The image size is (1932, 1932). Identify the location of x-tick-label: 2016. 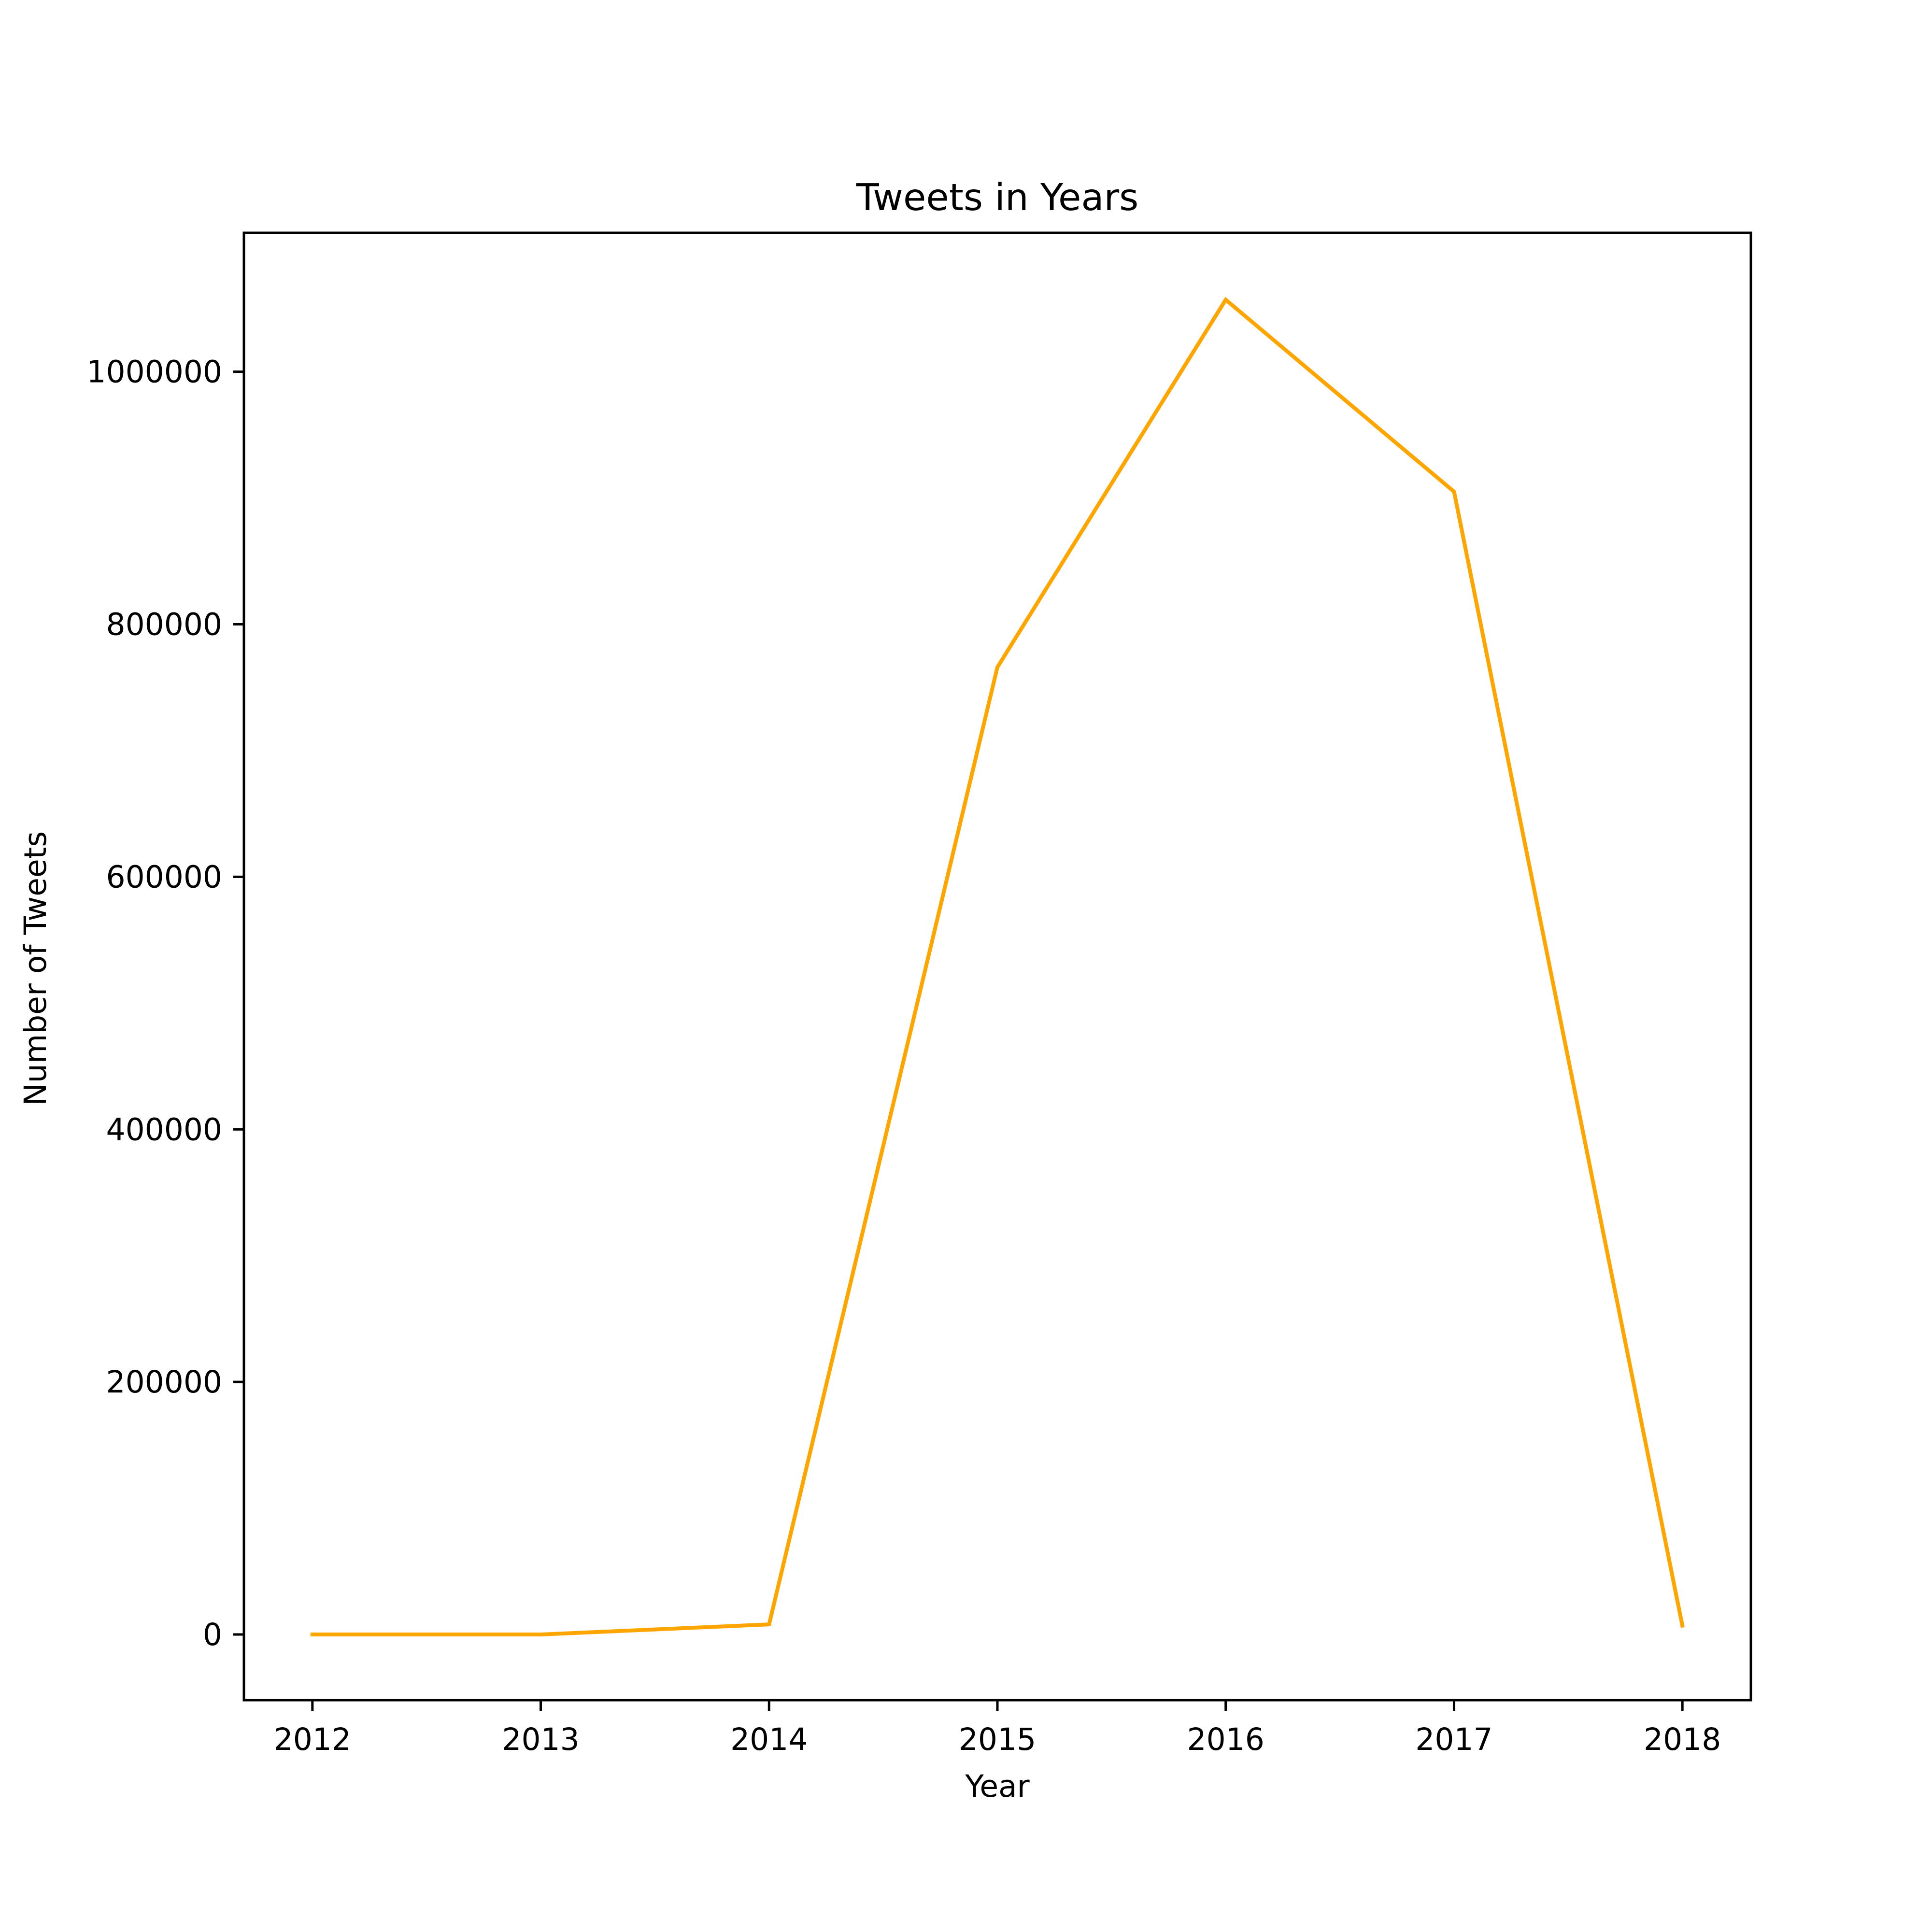
(1225, 1739).